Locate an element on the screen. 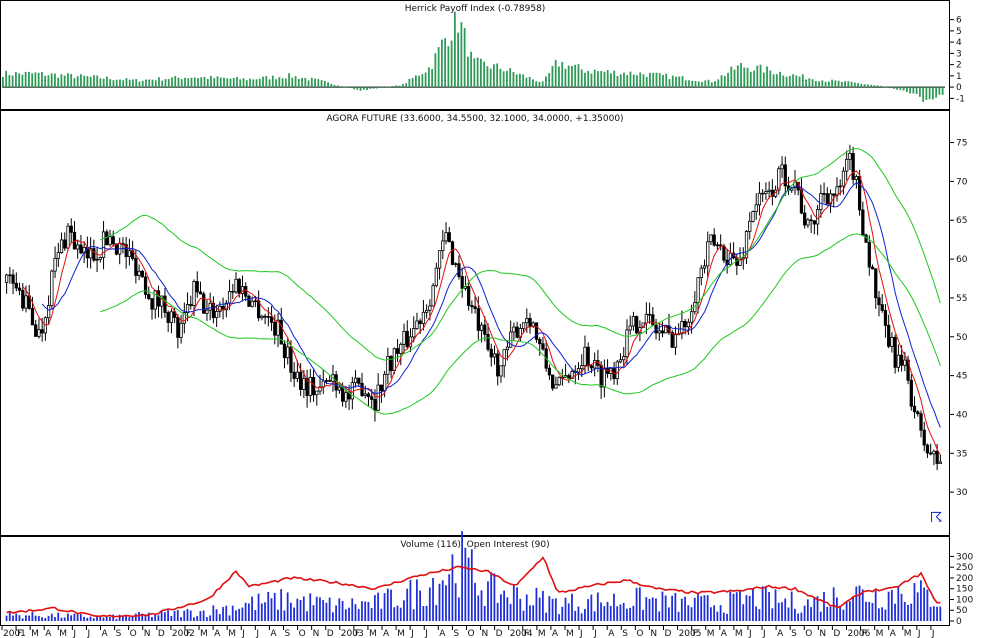 The image size is (994, 638). volume-y-tick-label: 300 is located at coordinates (964, 557).